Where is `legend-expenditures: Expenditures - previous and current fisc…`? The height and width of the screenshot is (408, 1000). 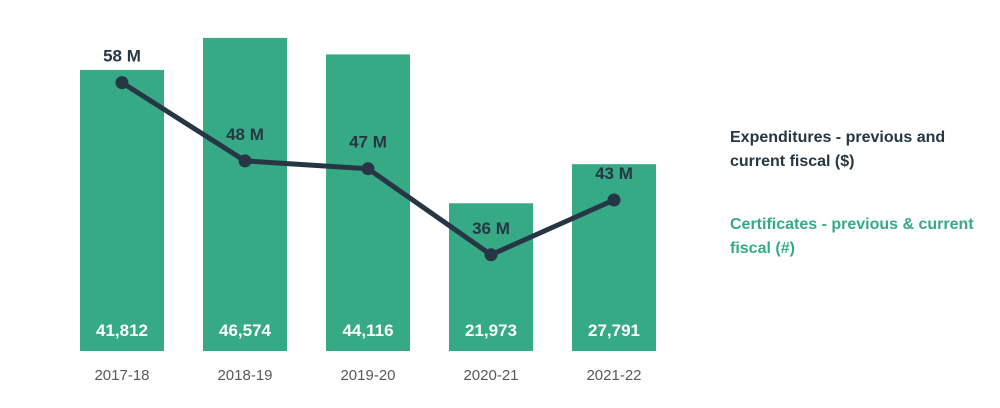 legend-expenditures: Expenditures - previous and current fisc… is located at coordinates (838, 149).